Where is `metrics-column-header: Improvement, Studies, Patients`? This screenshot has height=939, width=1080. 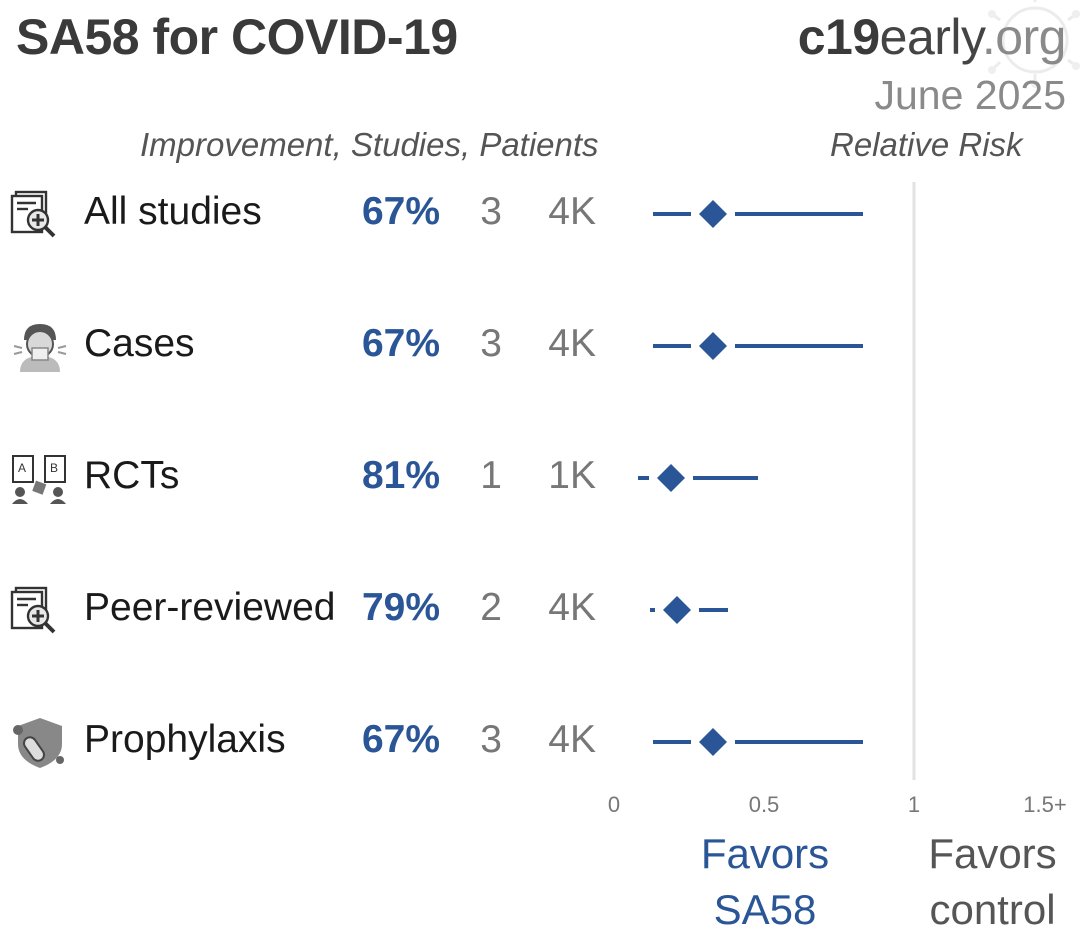 metrics-column-header: Improvement, Studies, Patients is located at coordinates (369, 144).